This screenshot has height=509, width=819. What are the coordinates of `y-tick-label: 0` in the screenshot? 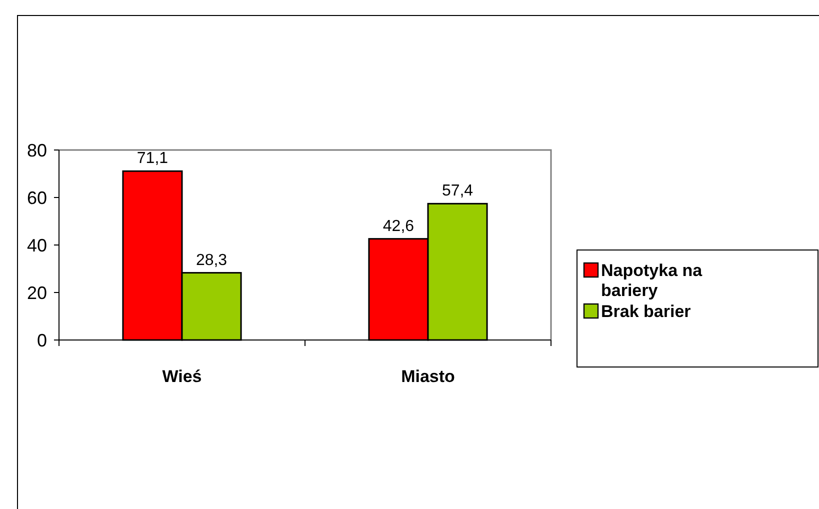 It's located at (41, 340).